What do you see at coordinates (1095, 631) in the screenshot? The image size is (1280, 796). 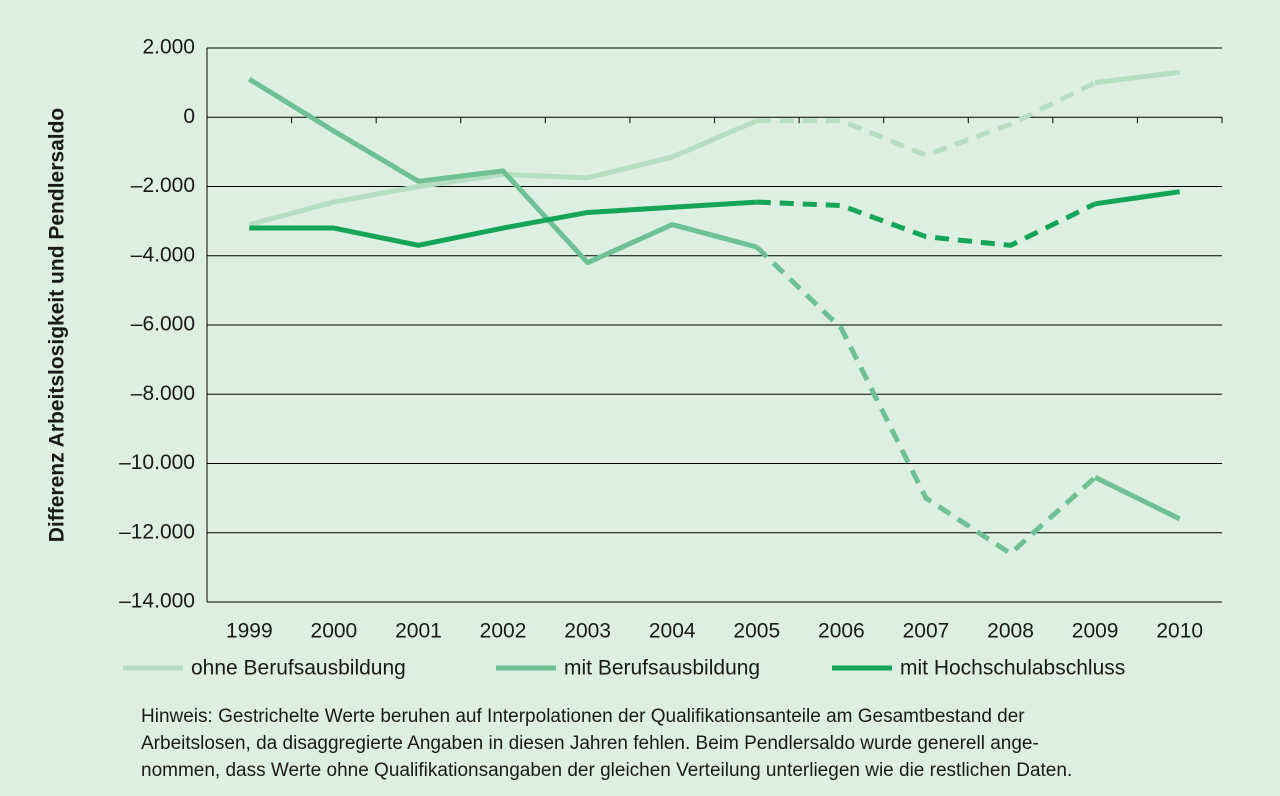 I see `x-tick-label: 2009` at bounding box center [1095, 631].